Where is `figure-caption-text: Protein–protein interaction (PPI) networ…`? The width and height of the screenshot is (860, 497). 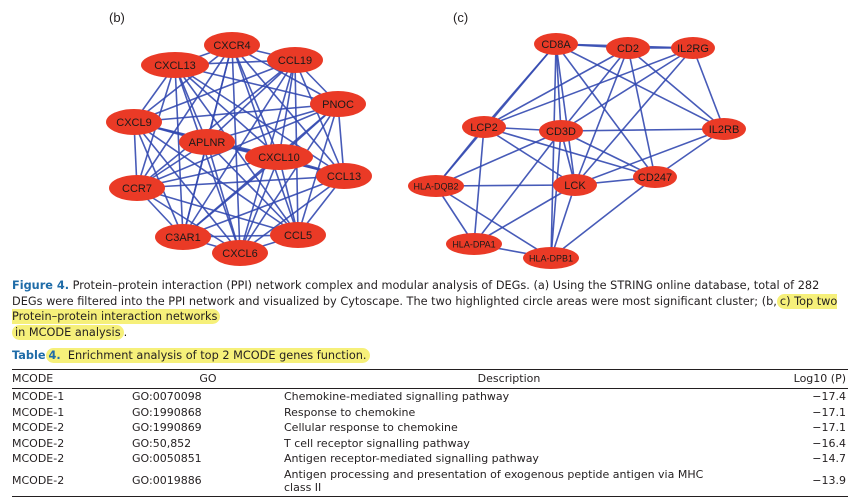
figure-caption-text: Protein–protein interaction (PPI) networ… is located at coordinates (416, 293).